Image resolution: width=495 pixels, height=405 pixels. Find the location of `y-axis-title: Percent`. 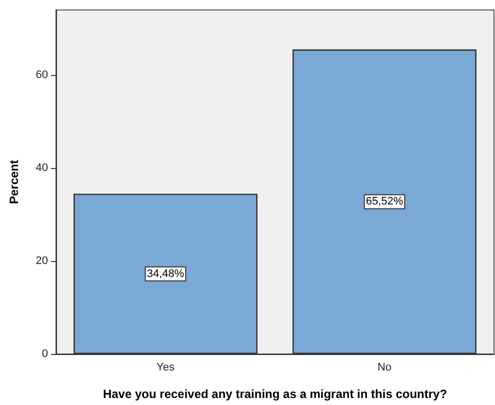

y-axis-title: Percent is located at coordinates (14, 182).